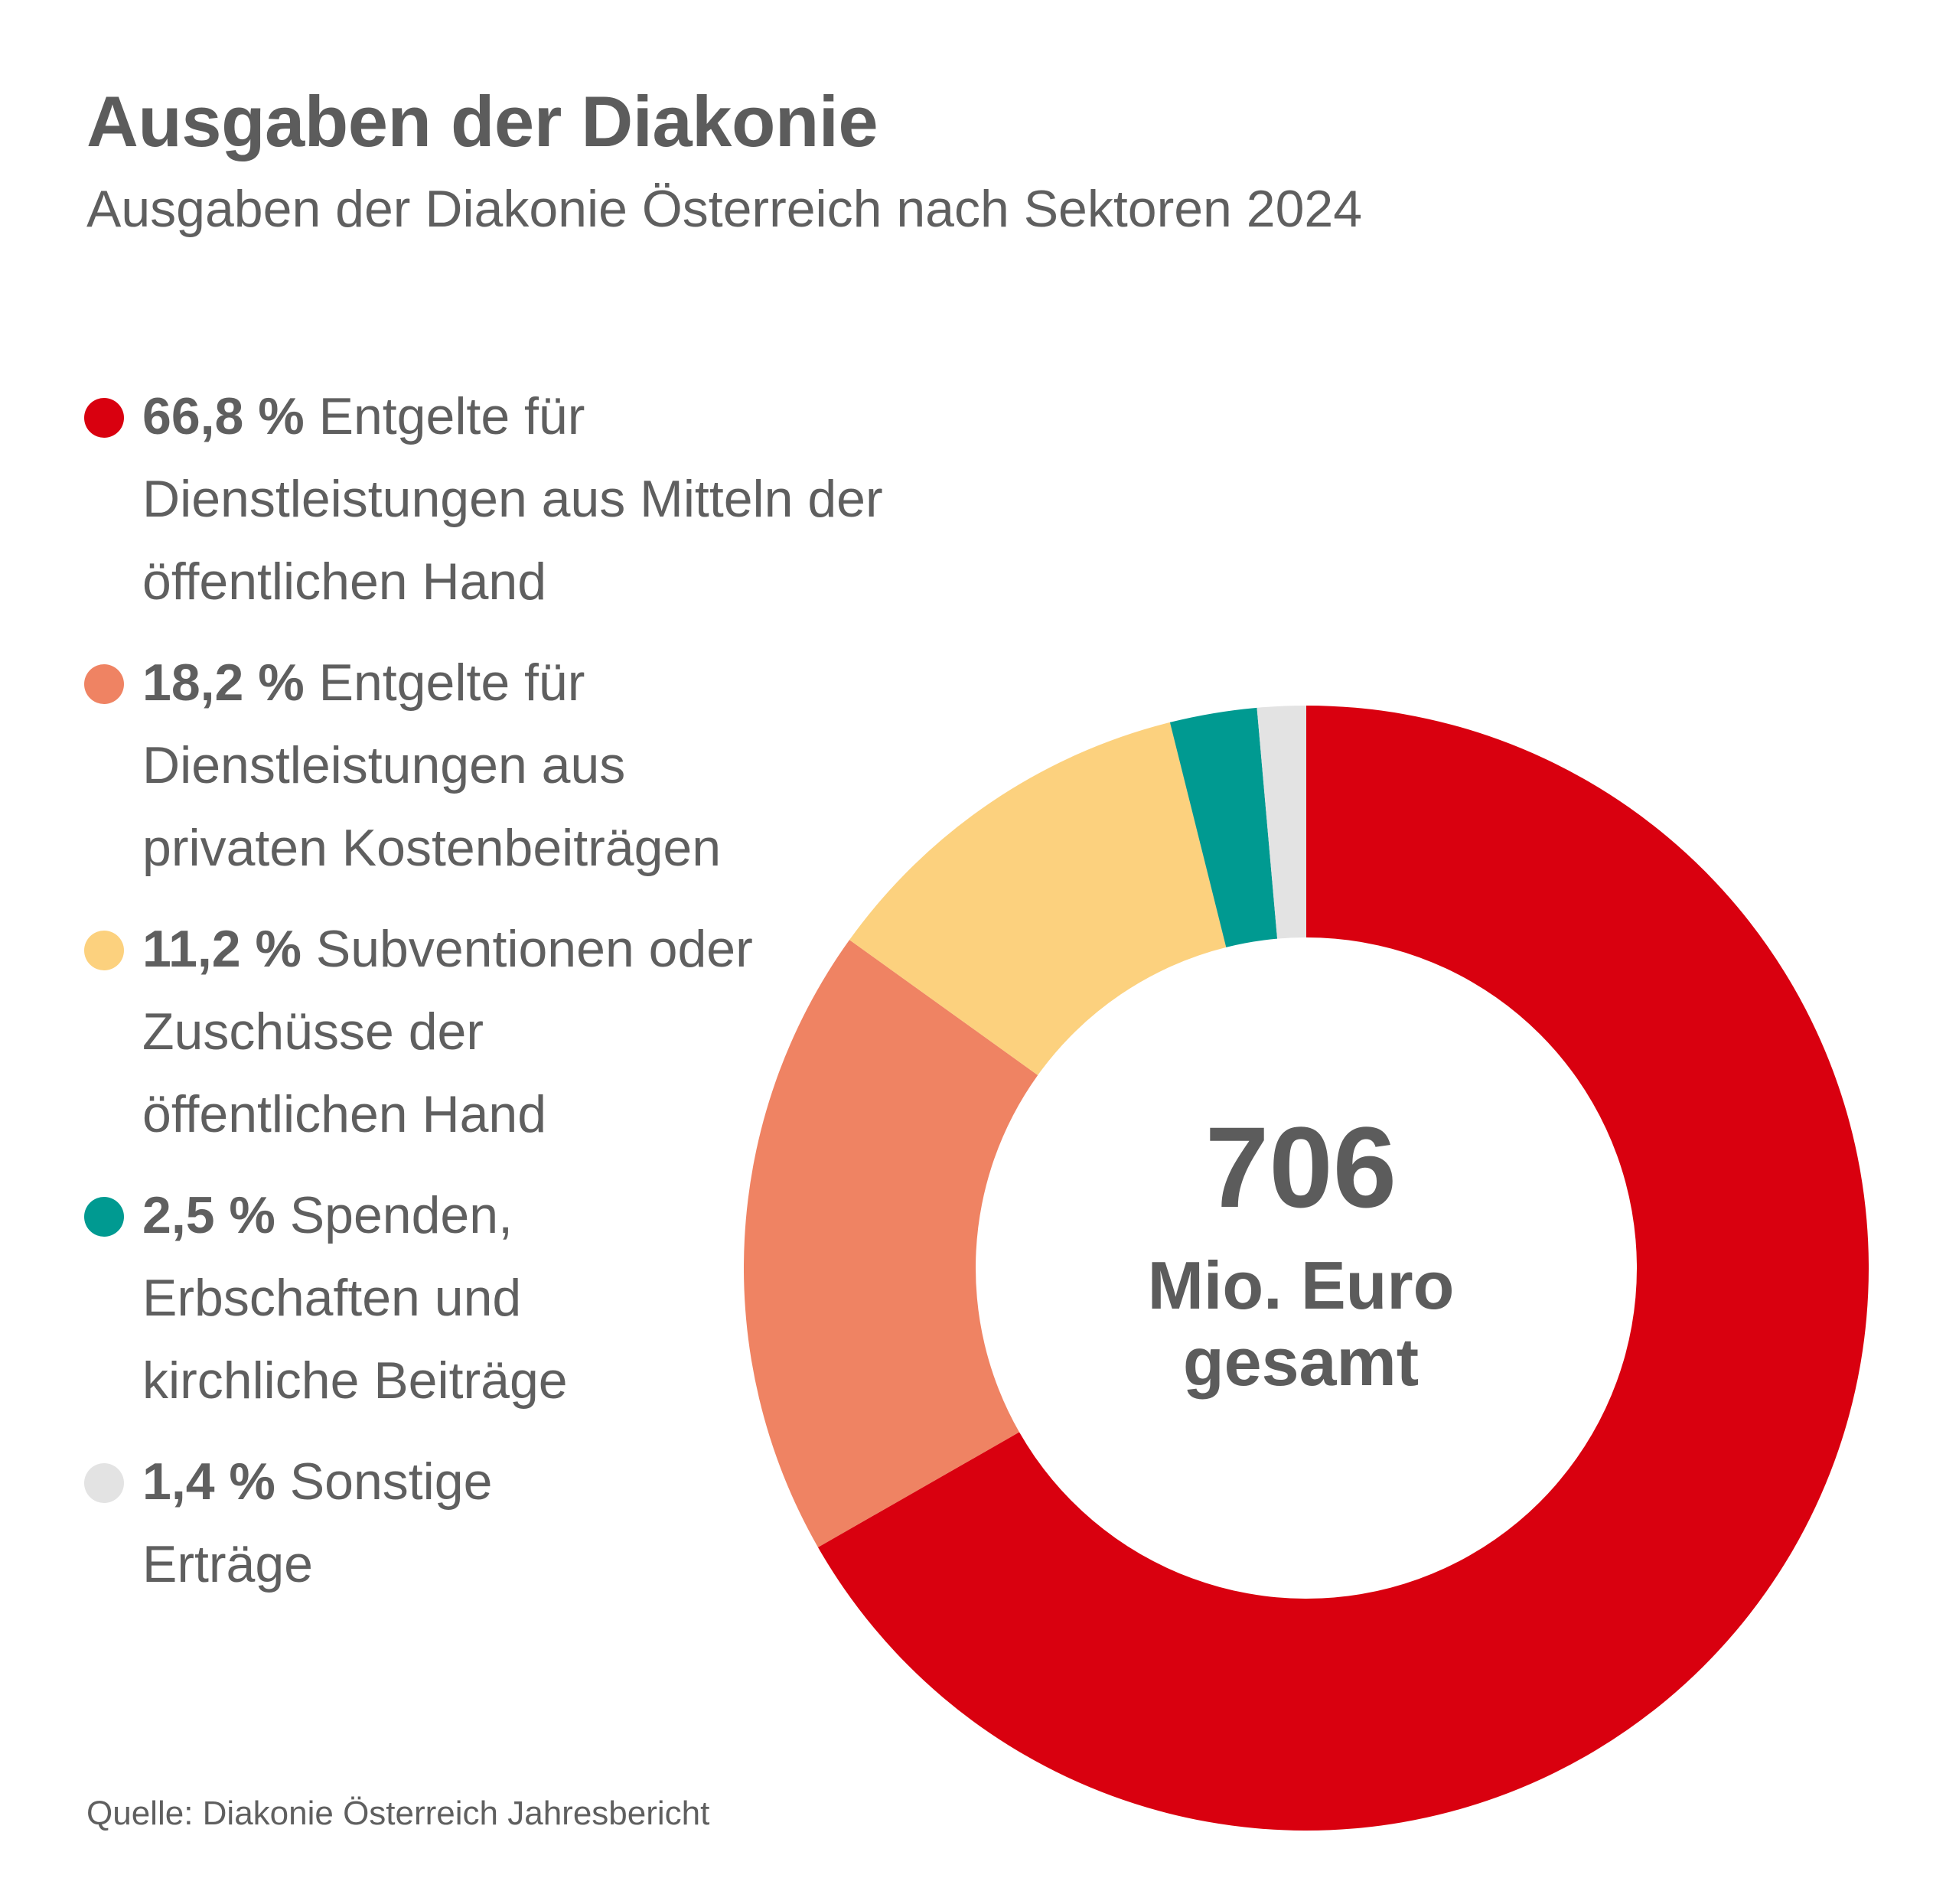 The height and width of the screenshot is (1904, 1959). Describe the element at coordinates (1301, 1285) in the screenshot. I see `center-label-line-1: Mio. Euro` at that location.